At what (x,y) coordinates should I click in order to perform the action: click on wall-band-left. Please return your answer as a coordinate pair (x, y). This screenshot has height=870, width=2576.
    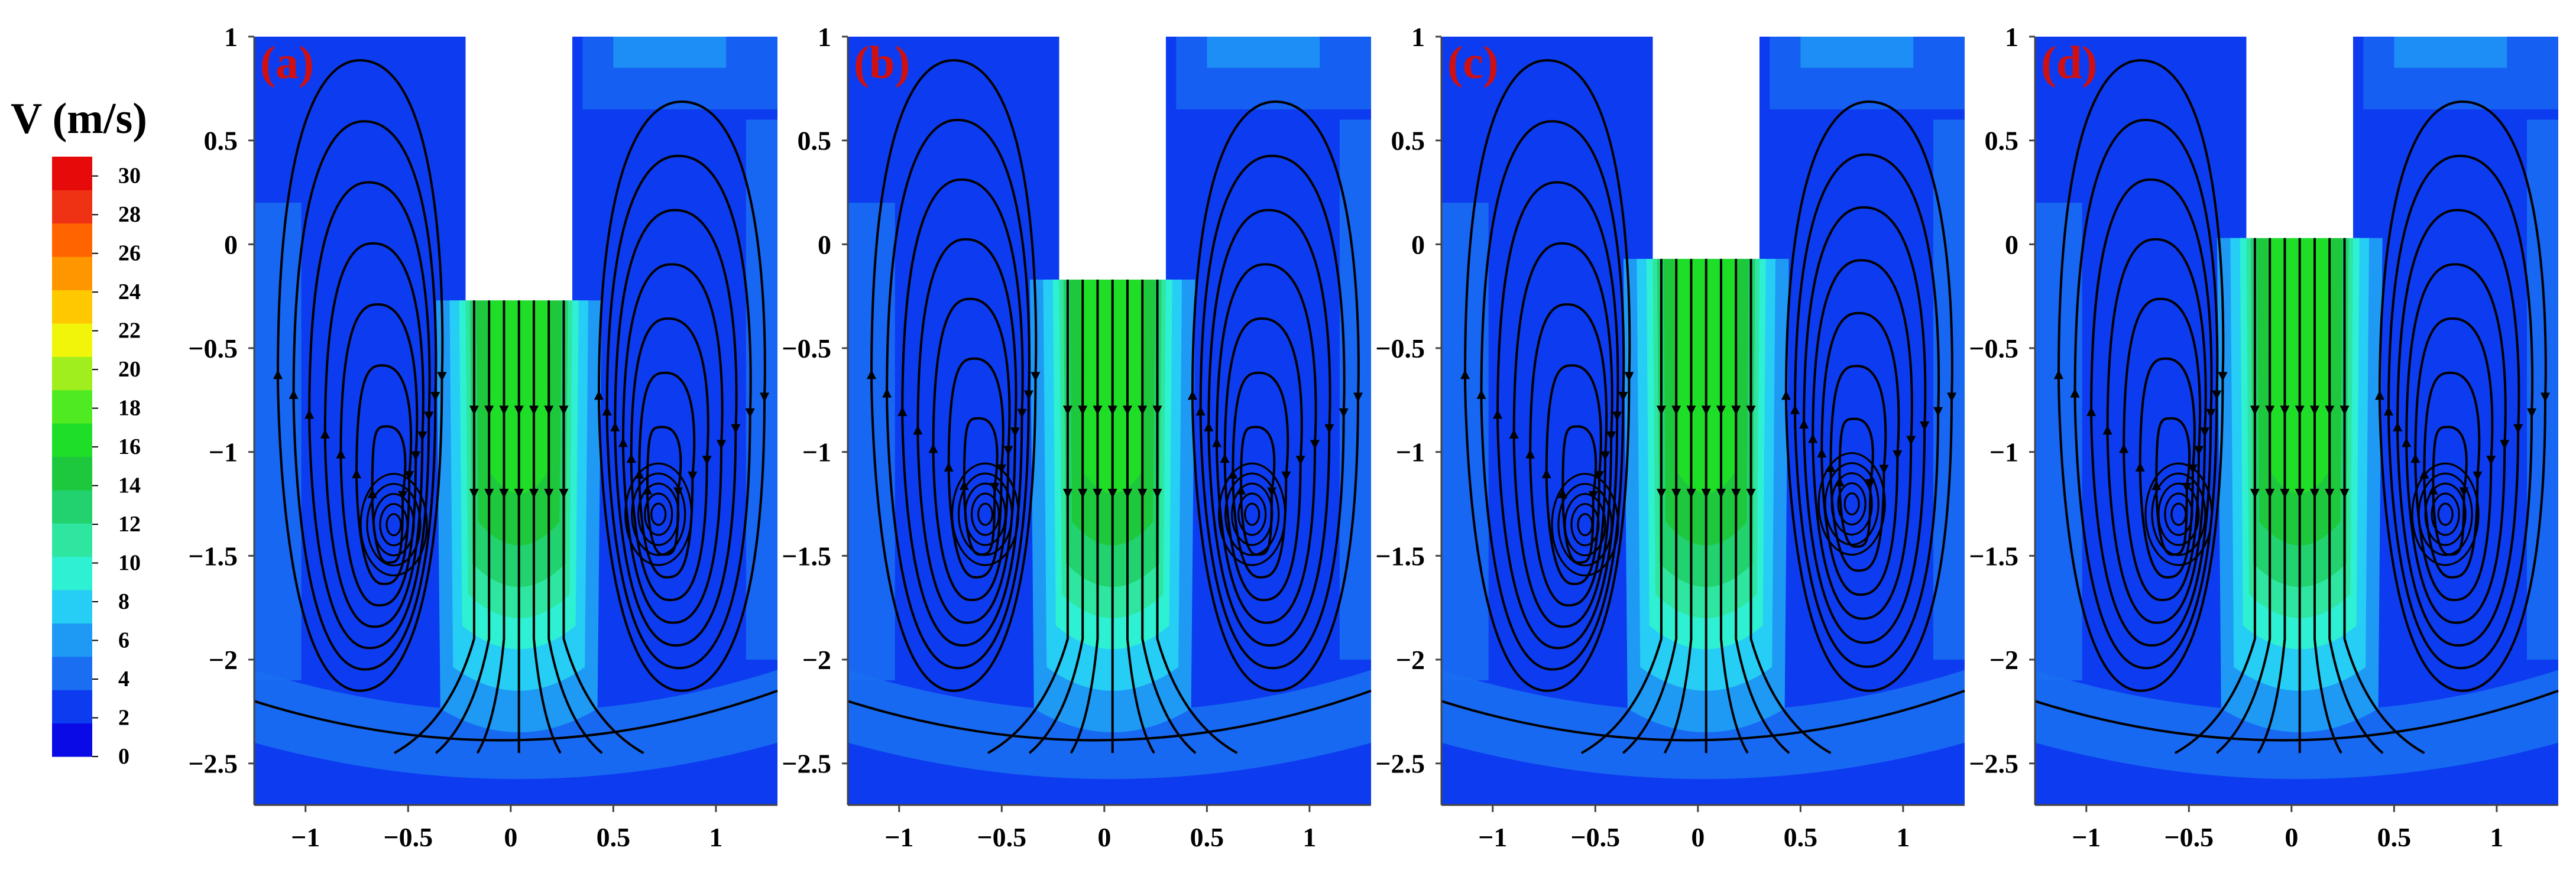
    Looking at the image, I should click on (2058, 442).